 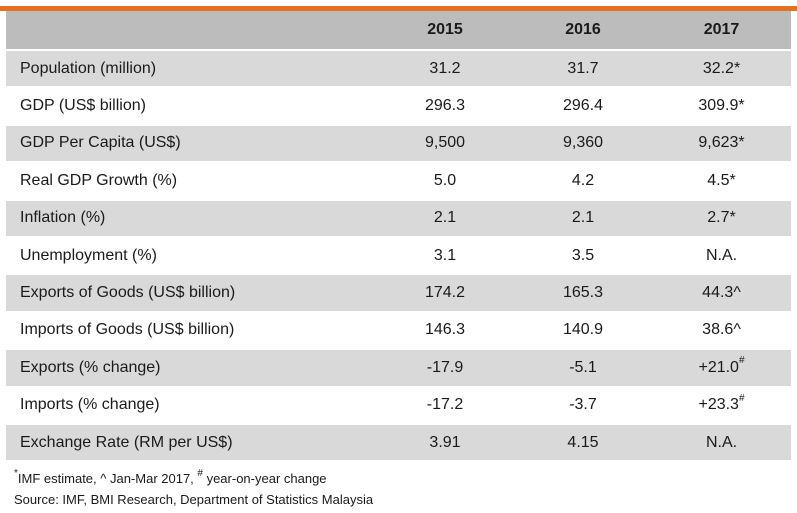 What do you see at coordinates (583, 369) in the screenshot?
I see `cell-2016: -5.1` at bounding box center [583, 369].